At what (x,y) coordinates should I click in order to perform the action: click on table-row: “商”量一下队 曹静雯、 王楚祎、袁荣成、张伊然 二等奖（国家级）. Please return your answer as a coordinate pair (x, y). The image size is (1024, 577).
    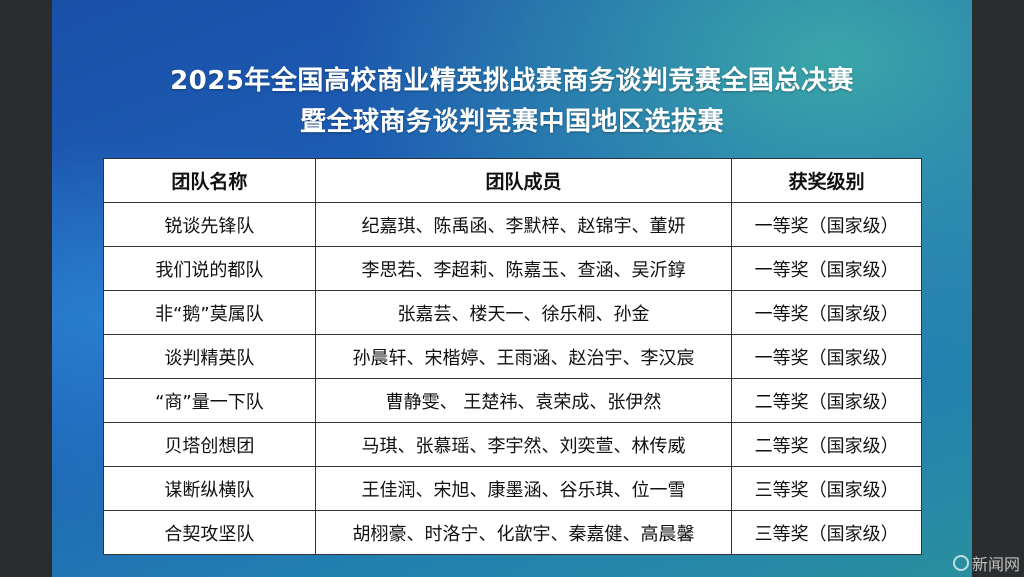
    Looking at the image, I should click on (512, 400).